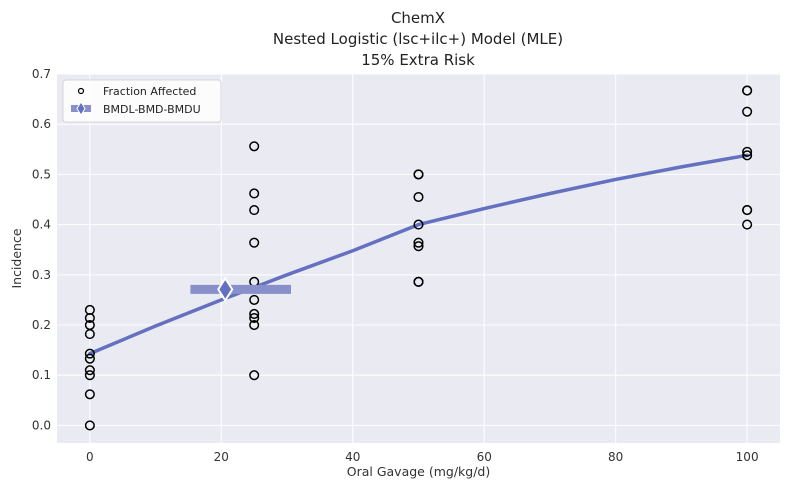 The width and height of the screenshot is (790, 490). What do you see at coordinates (41, 325) in the screenshot?
I see `y-tick-label: 0.2` at bounding box center [41, 325].